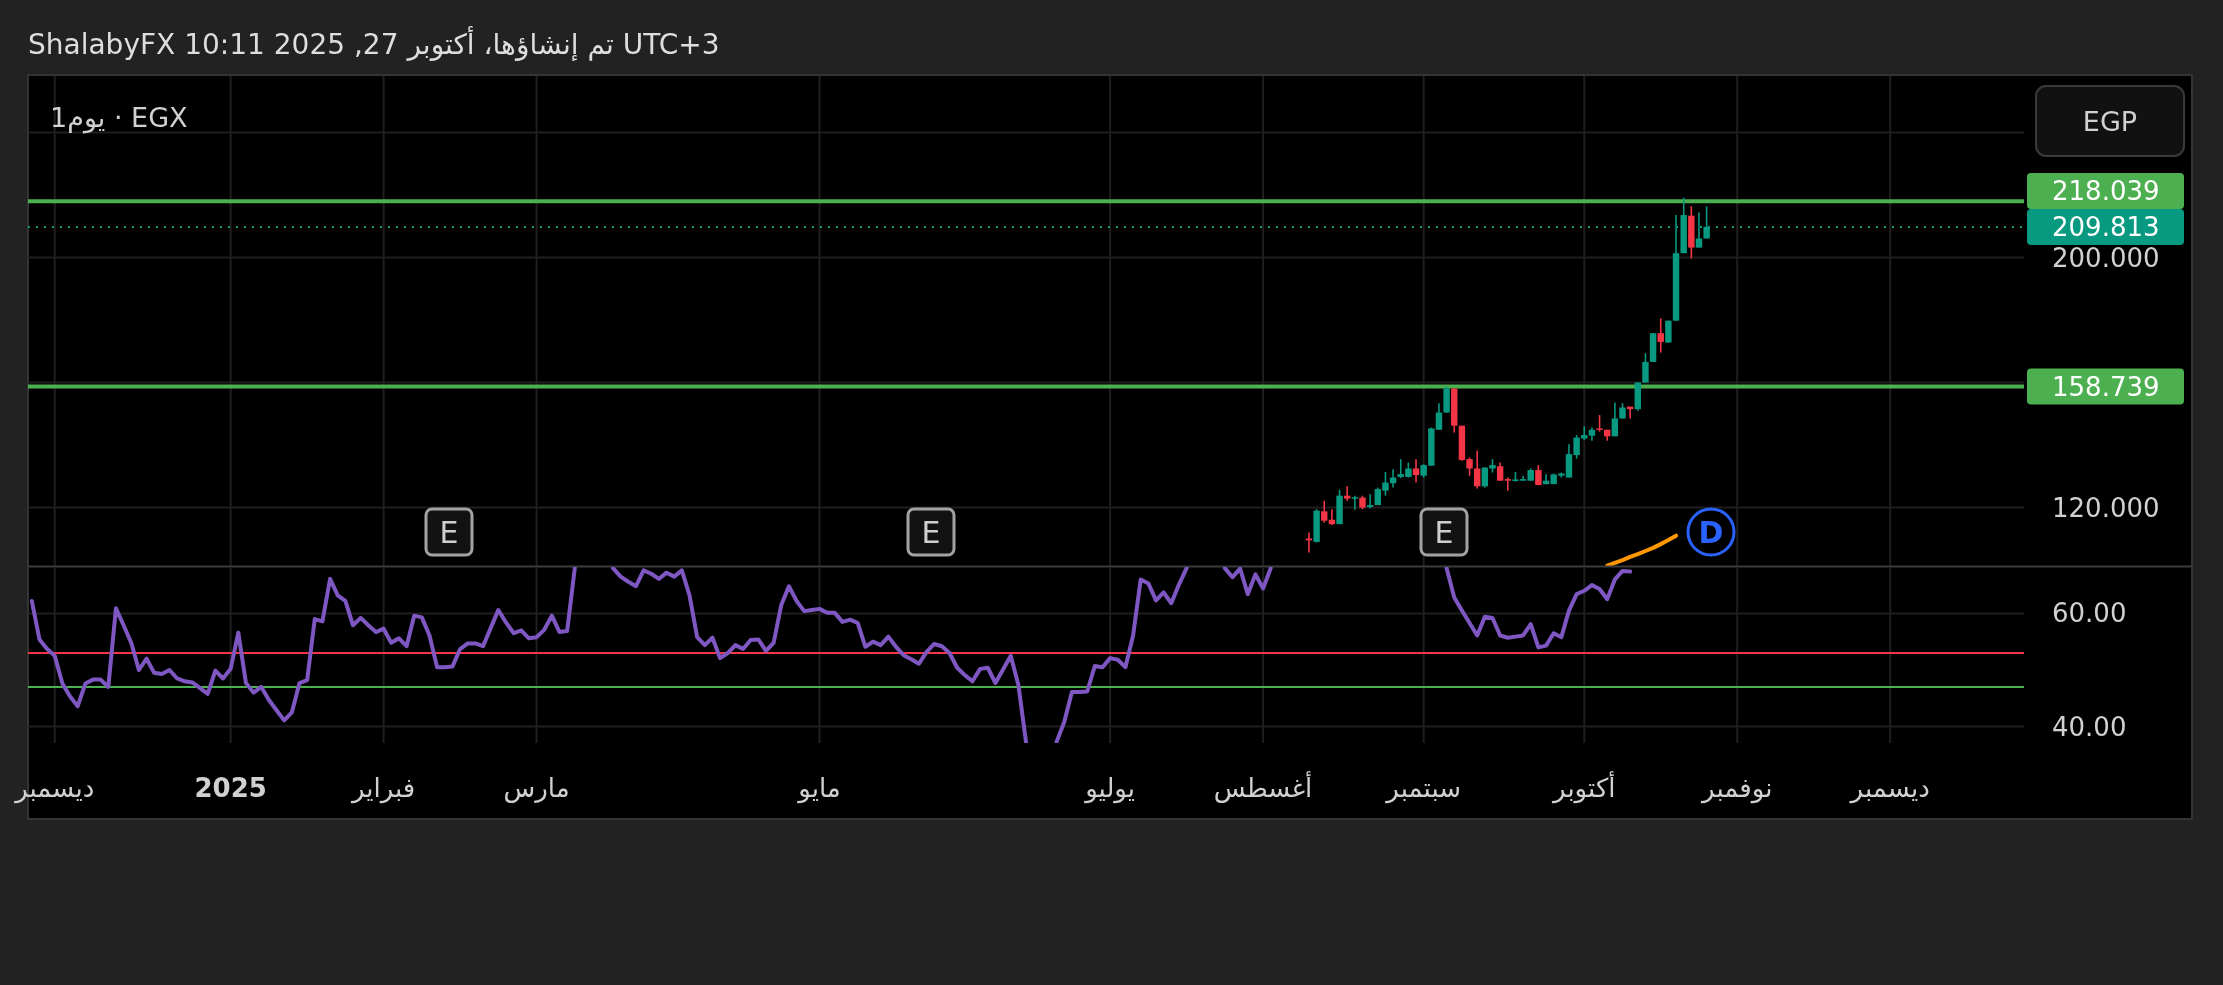  What do you see at coordinates (119, 117) in the screenshot?
I see `title: 1يوم · EGX` at bounding box center [119, 117].